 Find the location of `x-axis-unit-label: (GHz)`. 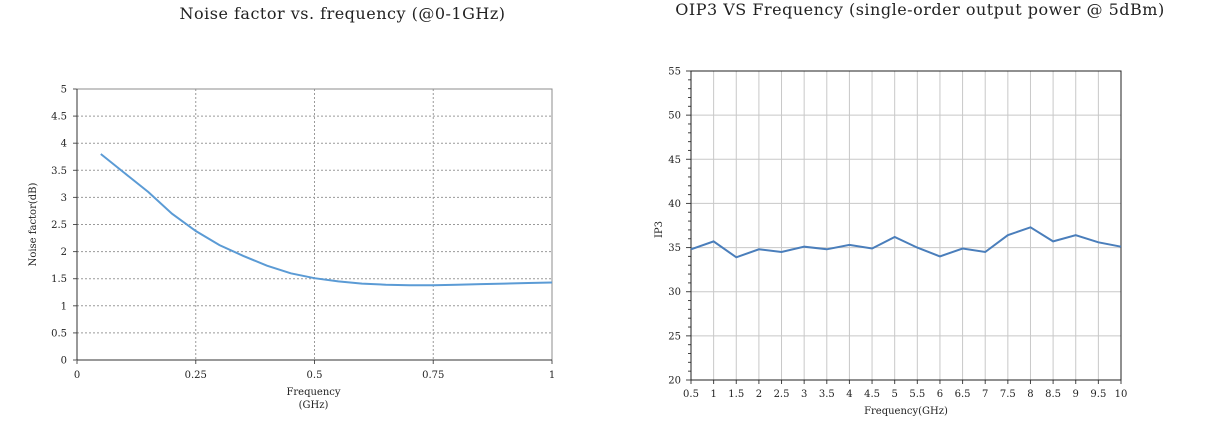

x-axis-unit-label: (GHz) is located at coordinates (314, 405).